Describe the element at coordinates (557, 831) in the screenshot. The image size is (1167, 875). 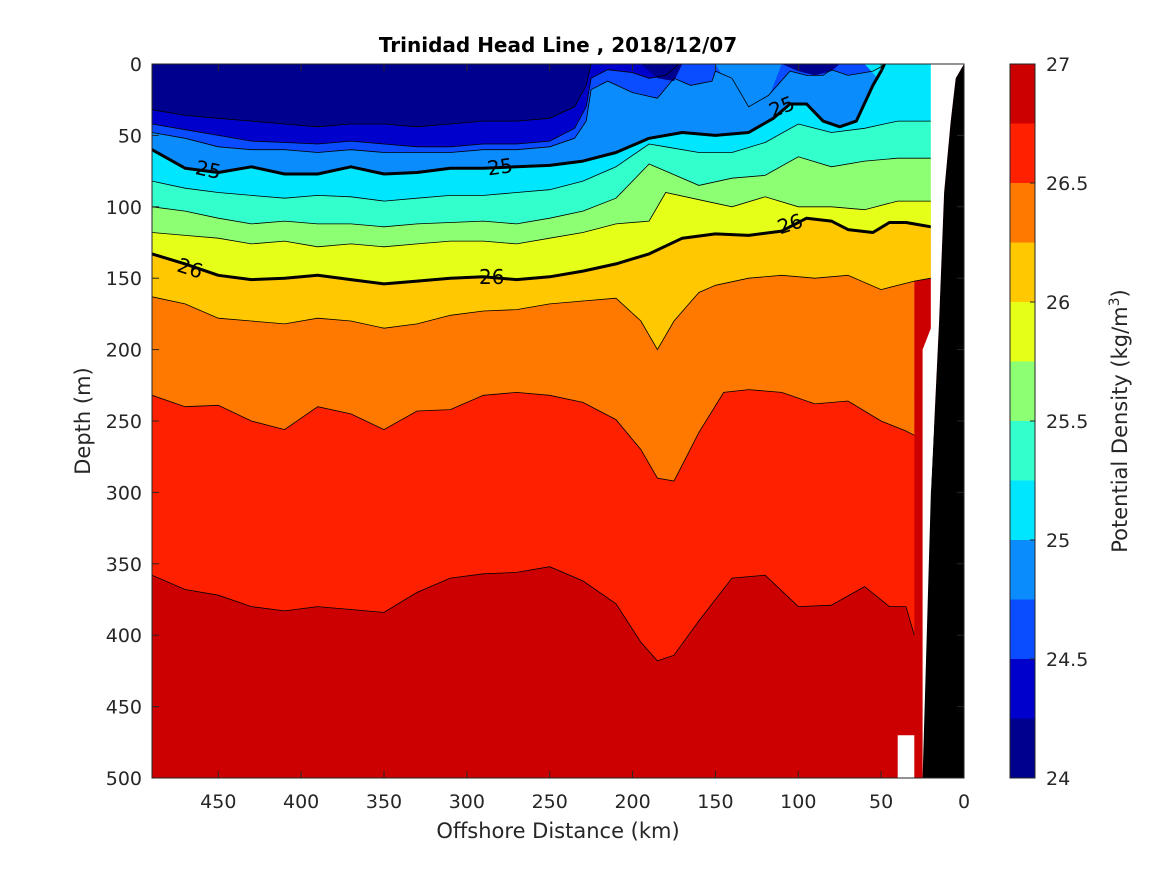
I see `x-axis-label: Offshore Distance (km)` at that location.